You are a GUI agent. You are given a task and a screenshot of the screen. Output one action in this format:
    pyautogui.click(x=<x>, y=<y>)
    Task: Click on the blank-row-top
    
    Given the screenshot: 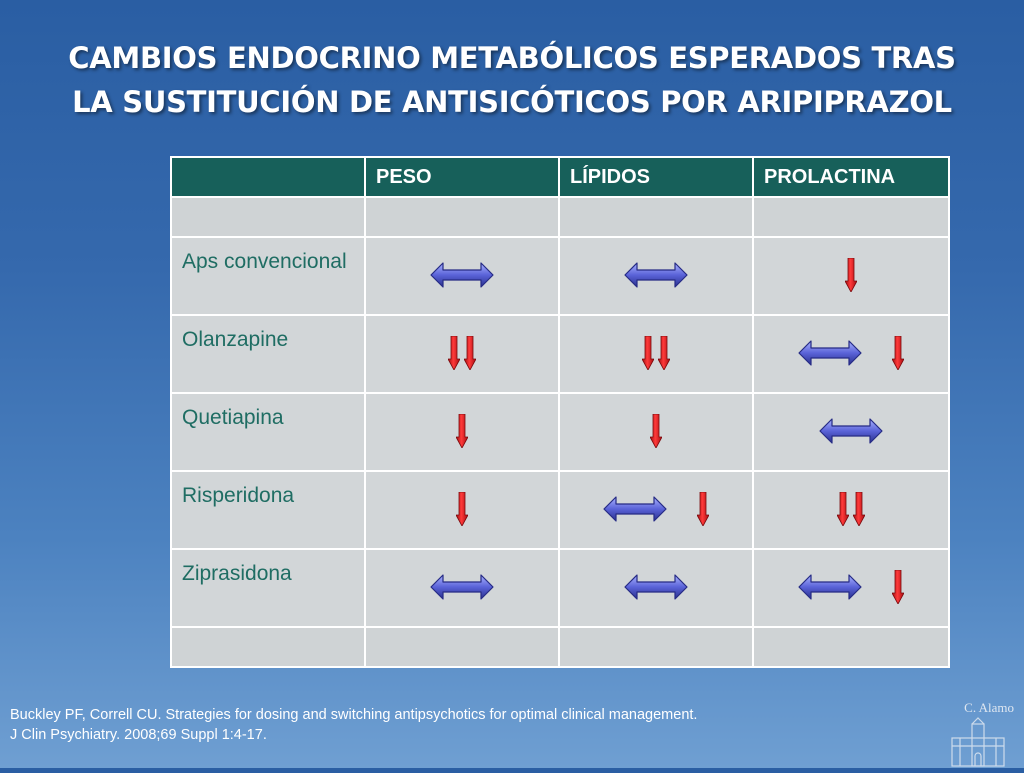 What is the action you would take?
    pyautogui.click(x=560, y=217)
    